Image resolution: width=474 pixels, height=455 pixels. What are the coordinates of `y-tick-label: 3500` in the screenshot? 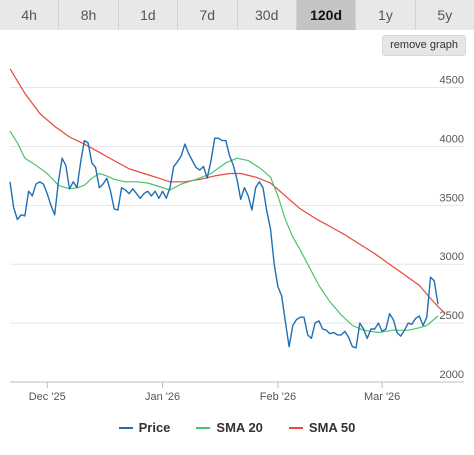 It's located at (452, 198).